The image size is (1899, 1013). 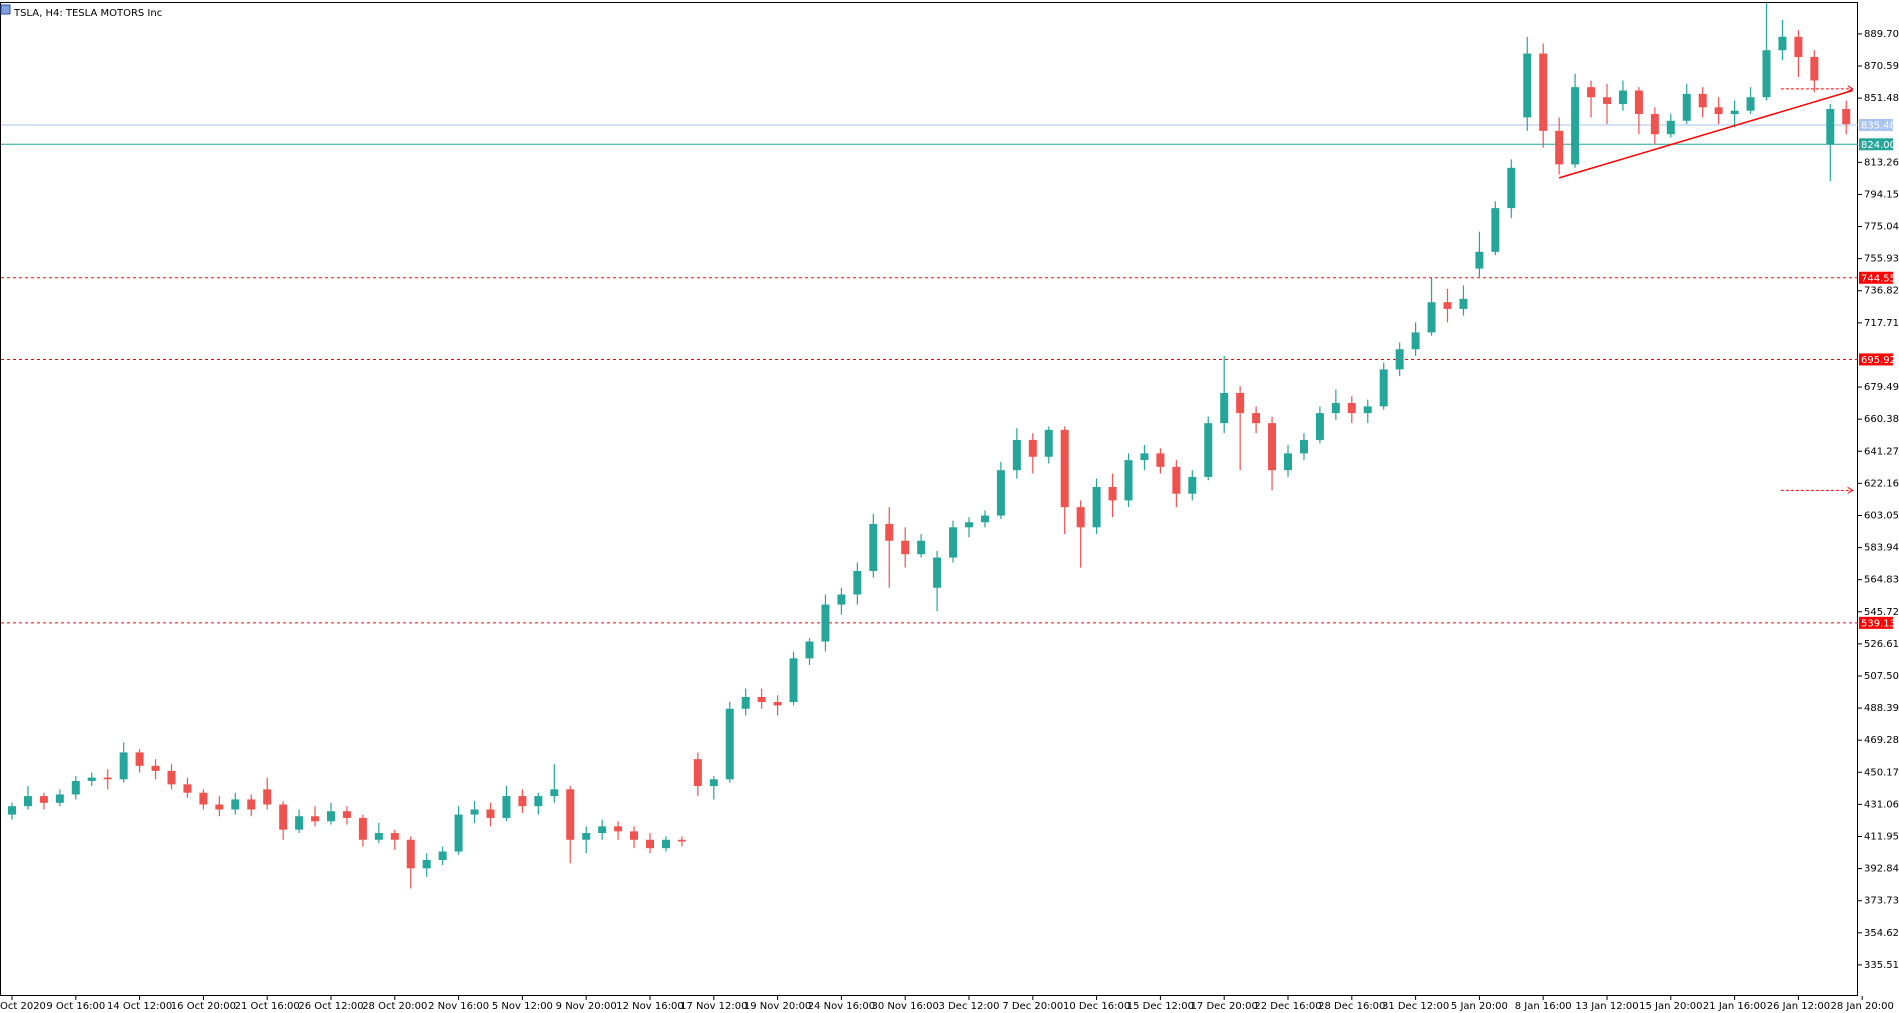 I want to click on trendline, so click(x=1705, y=134).